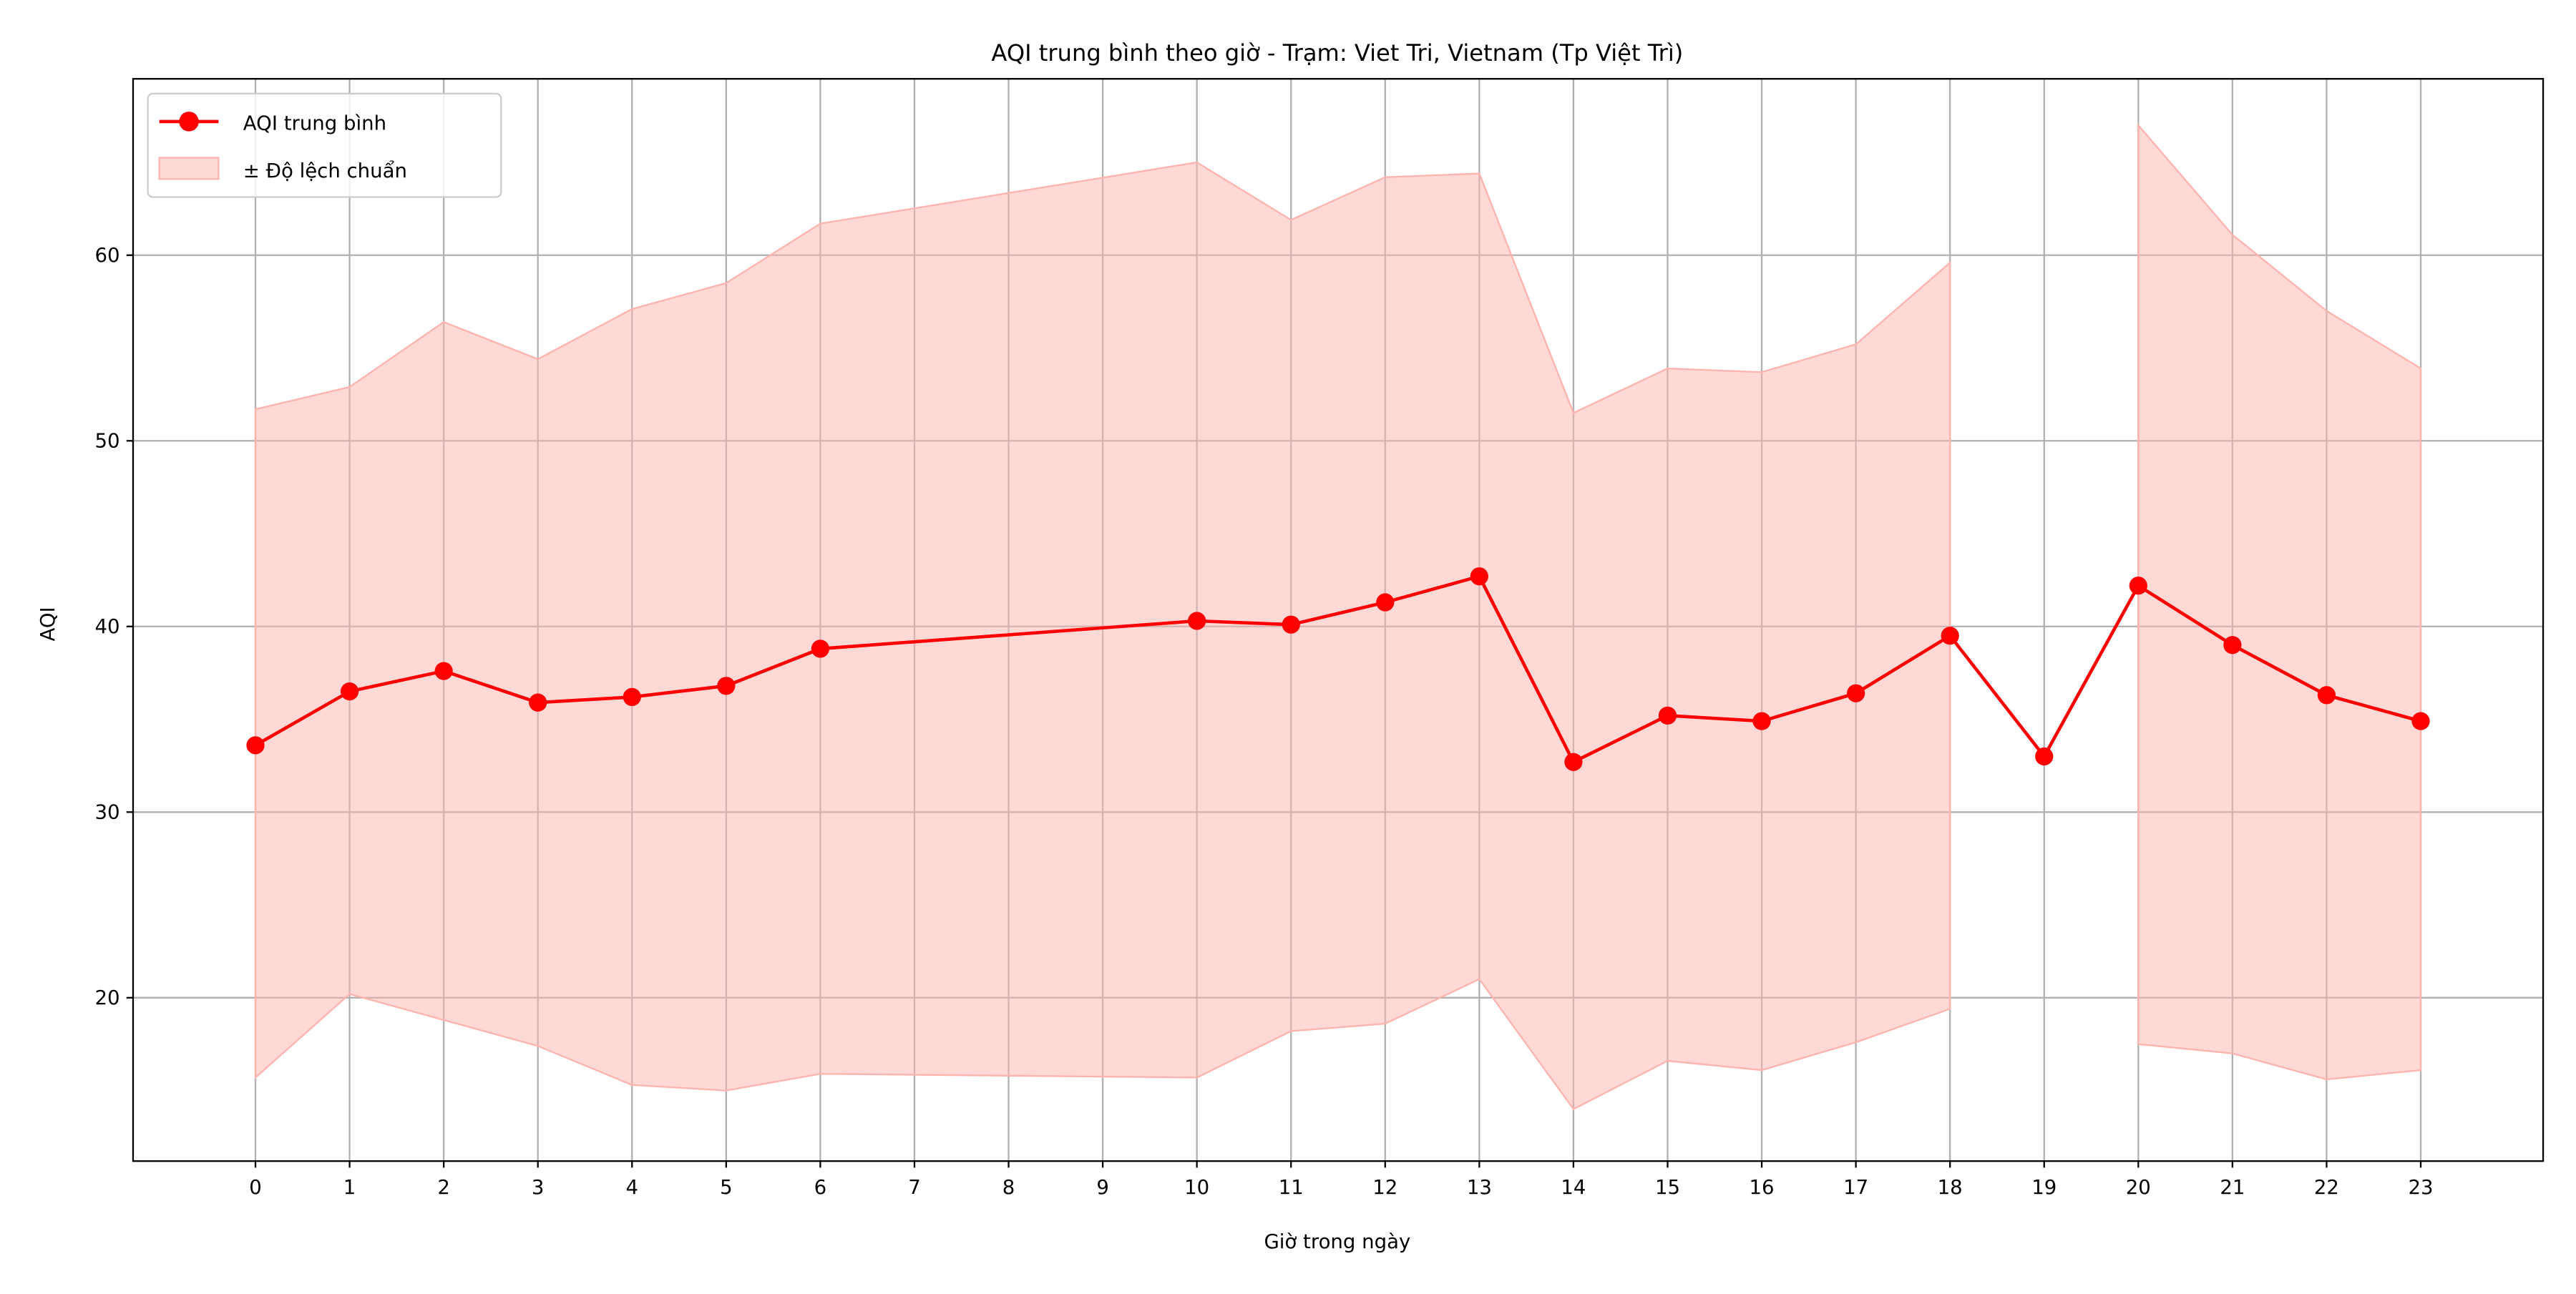 The width and height of the screenshot is (2576, 1294). What do you see at coordinates (1479, 1187) in the screenshot?
I see `x-tick-label: 13` at bounding box center [1479, 1187].